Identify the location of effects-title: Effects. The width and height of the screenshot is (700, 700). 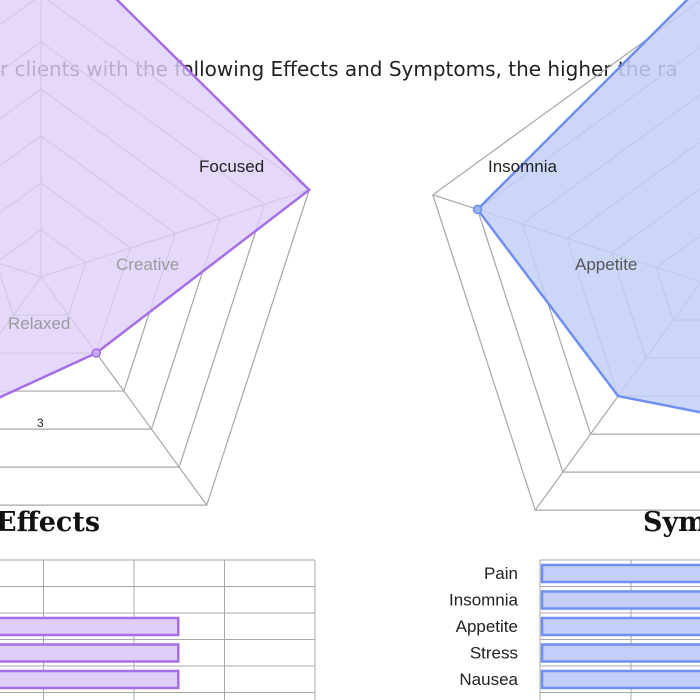
(50, 522).